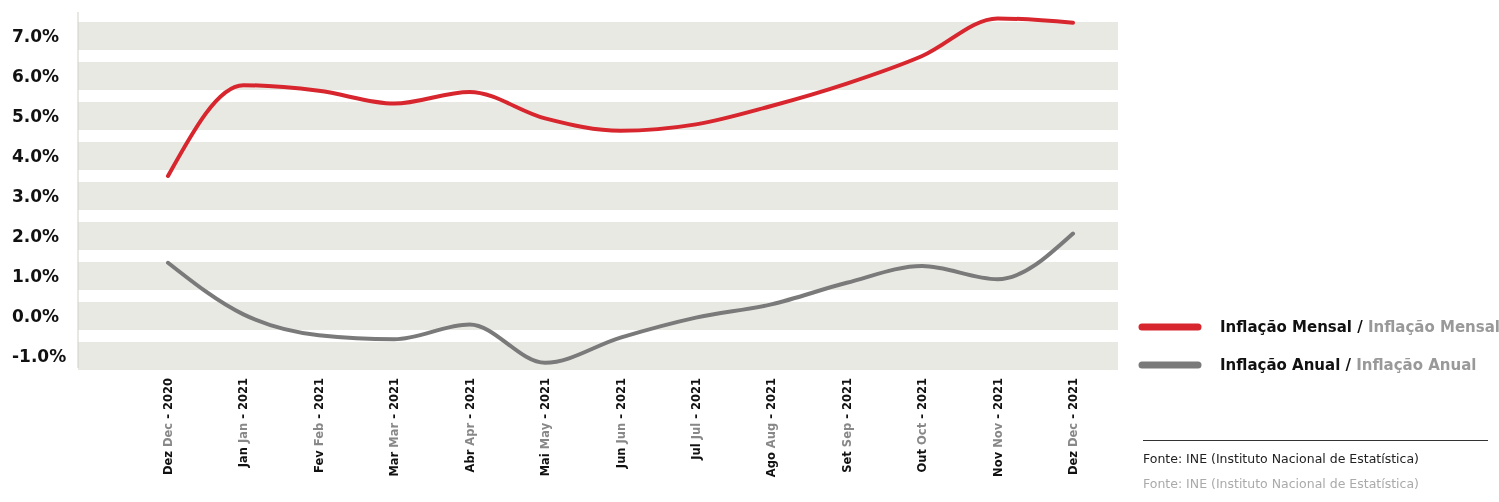 Image resolution: width=1499 pixels, height=502 pixels. What do you see at coordinates (771, 428) in the screenshot?
I see `x-tick-label: Ago Aug - 2021` at bounding box center [771, 428].